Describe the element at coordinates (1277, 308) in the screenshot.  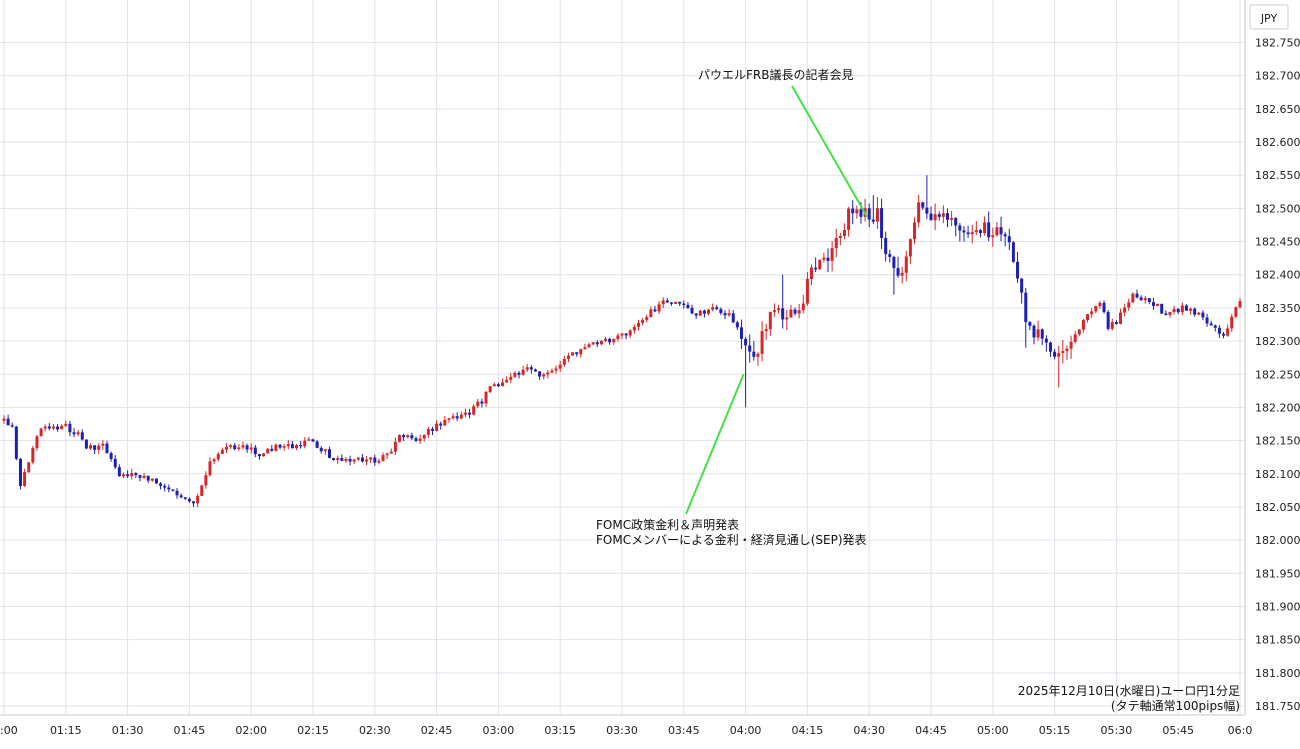
I see `y-tick-label: 182.350` at that location.